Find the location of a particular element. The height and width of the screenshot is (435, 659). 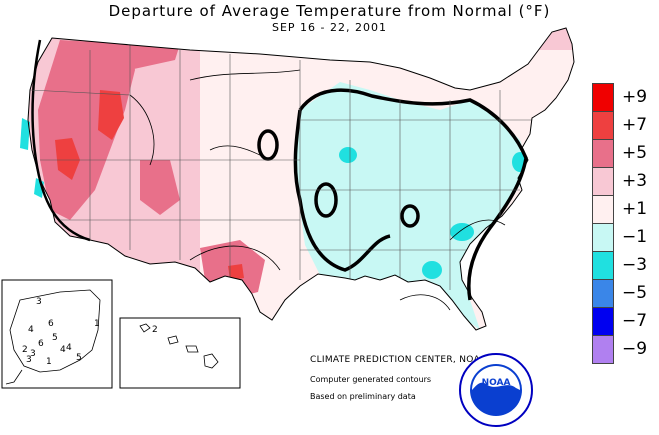

legend-label: −7 is located at coordinates (635, 321).